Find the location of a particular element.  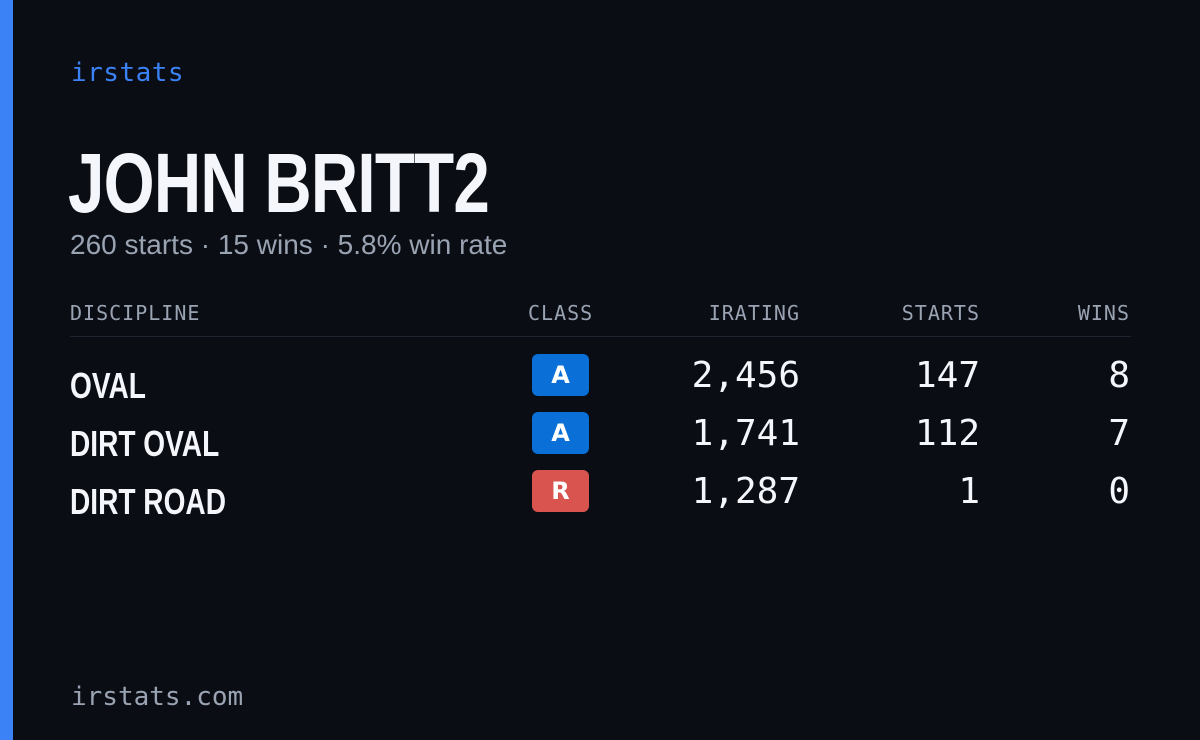

header-wins: WINS is located at coordinates (1103, 313).